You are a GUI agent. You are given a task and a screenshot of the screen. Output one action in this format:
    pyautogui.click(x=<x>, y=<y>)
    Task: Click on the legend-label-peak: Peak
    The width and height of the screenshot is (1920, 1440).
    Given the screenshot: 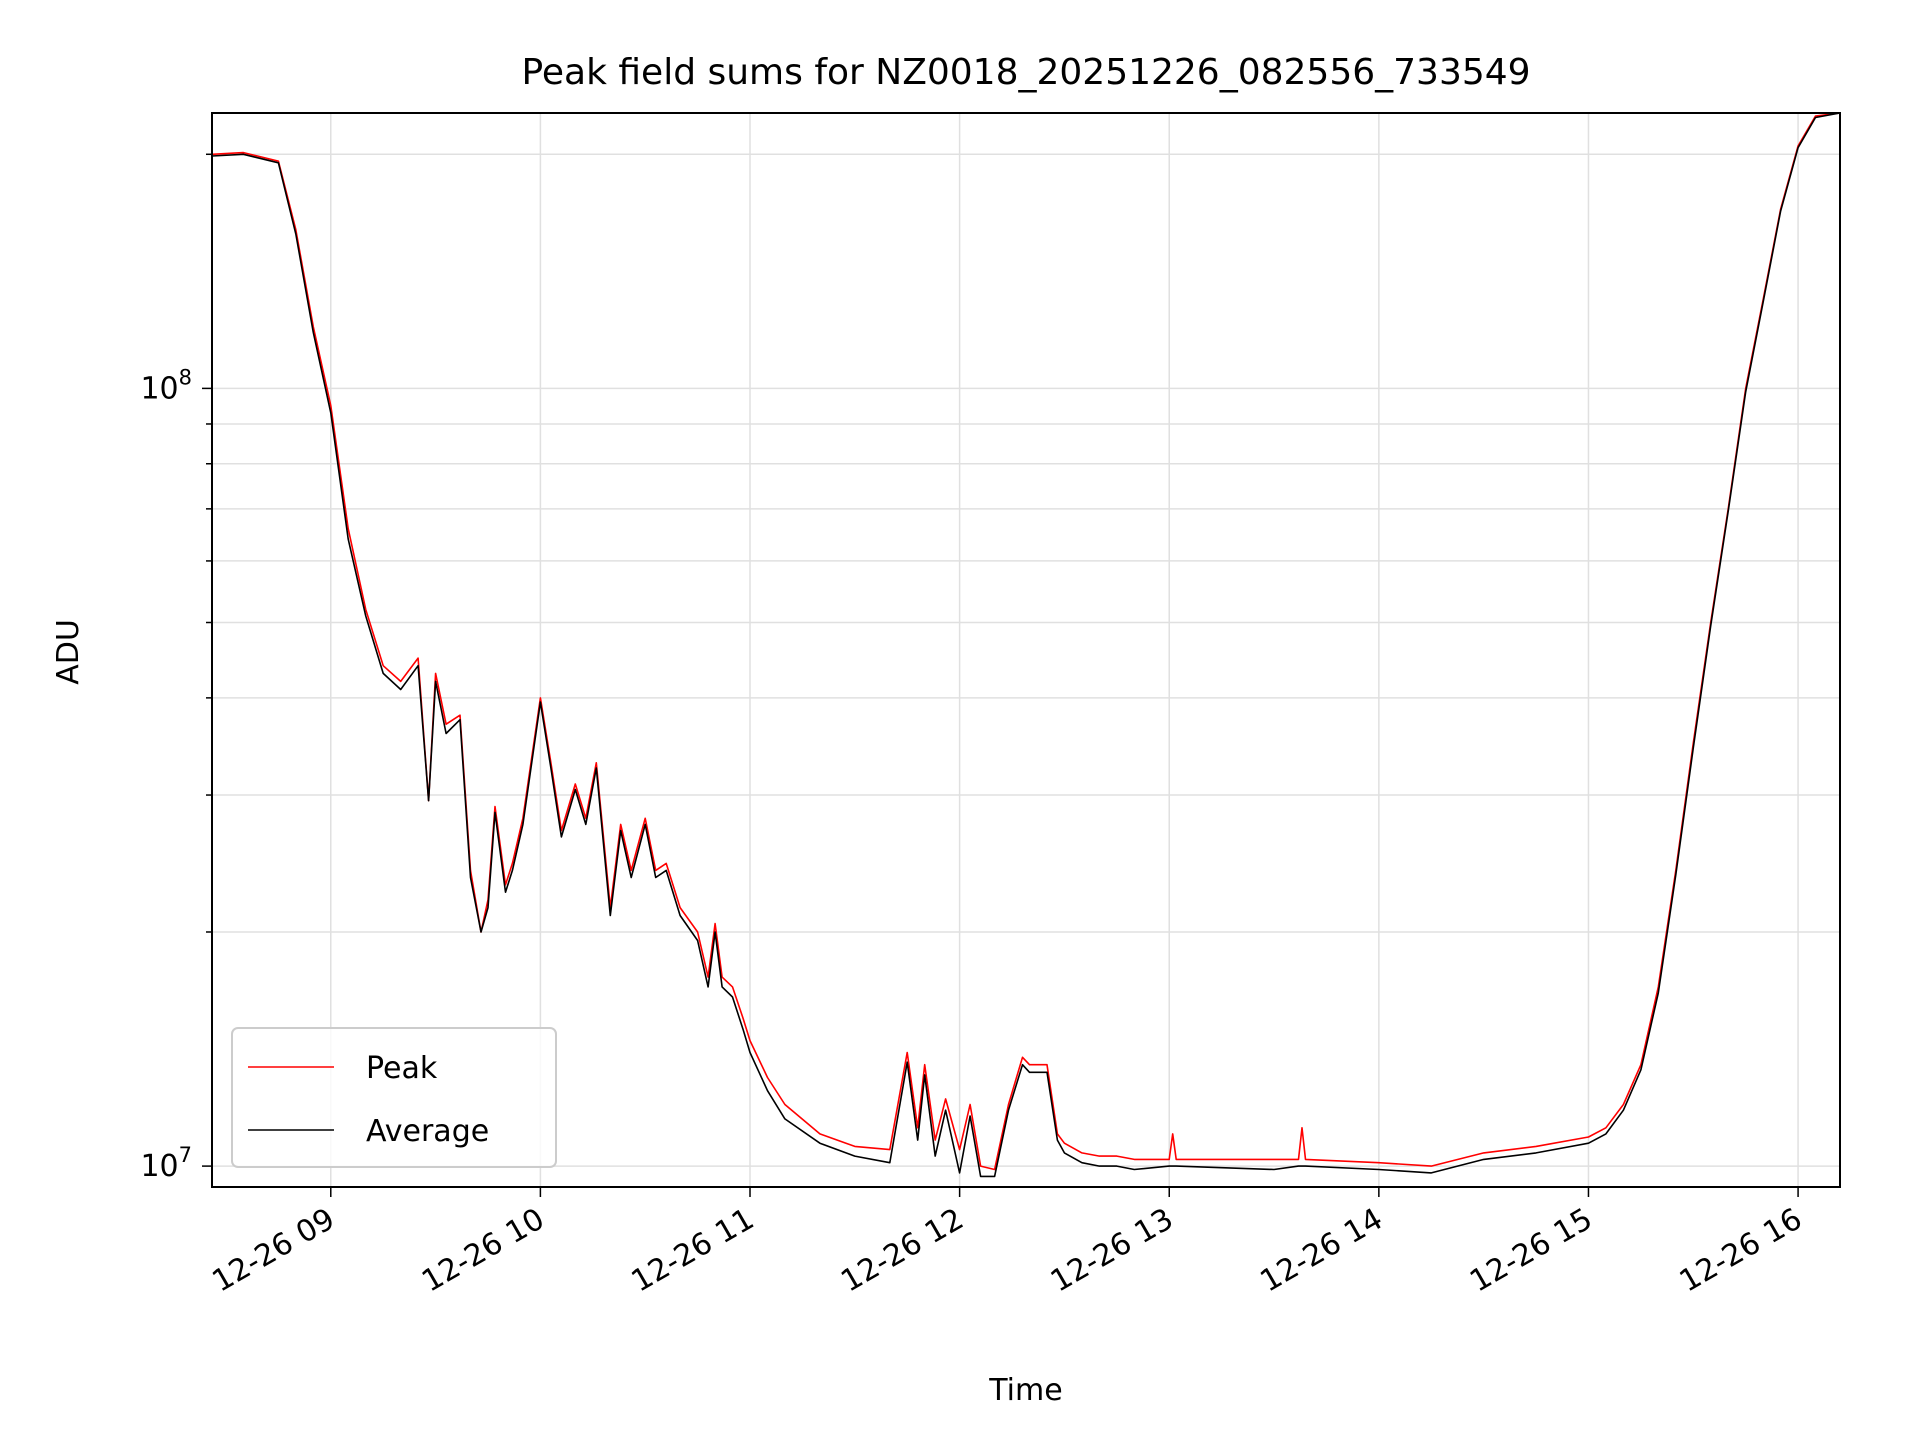 What is the action you would take?
    pyautogui.click(x=402, y=1068)
    